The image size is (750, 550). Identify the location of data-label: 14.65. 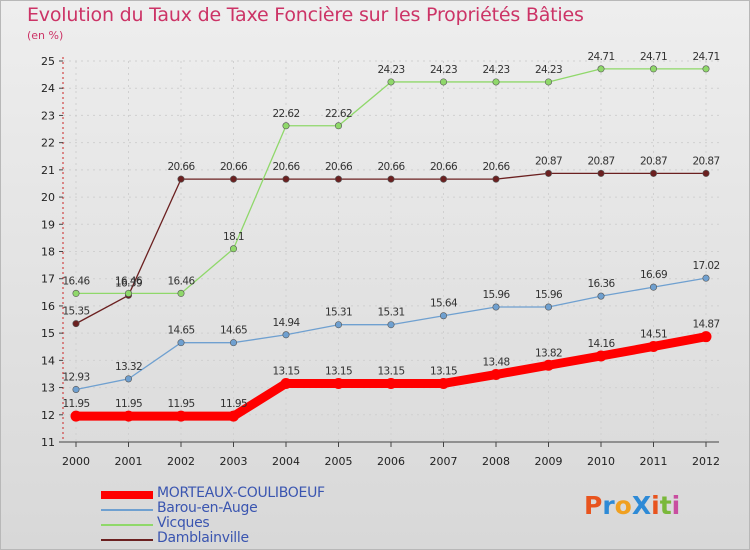
(233, 331).